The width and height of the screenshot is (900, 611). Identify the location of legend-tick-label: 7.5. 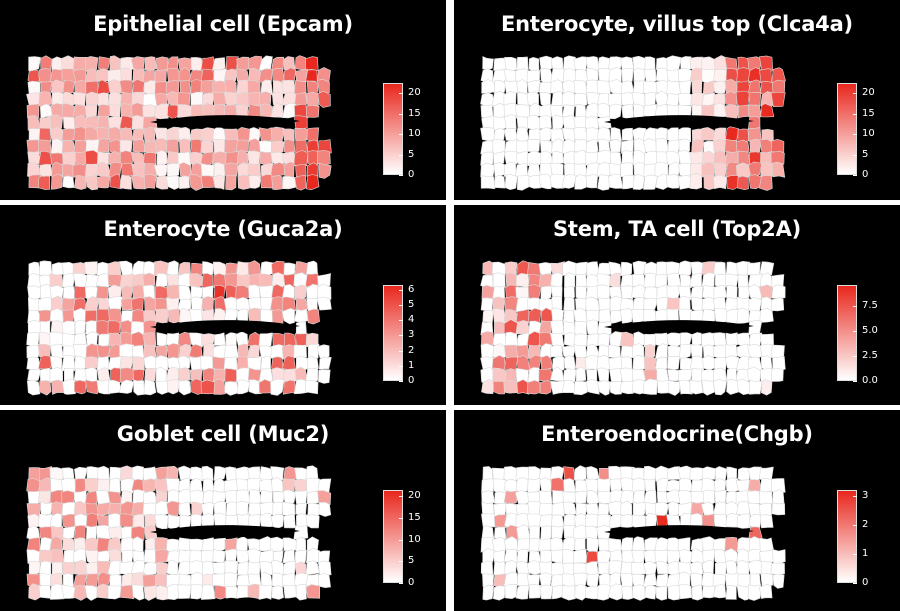
(870, 305).